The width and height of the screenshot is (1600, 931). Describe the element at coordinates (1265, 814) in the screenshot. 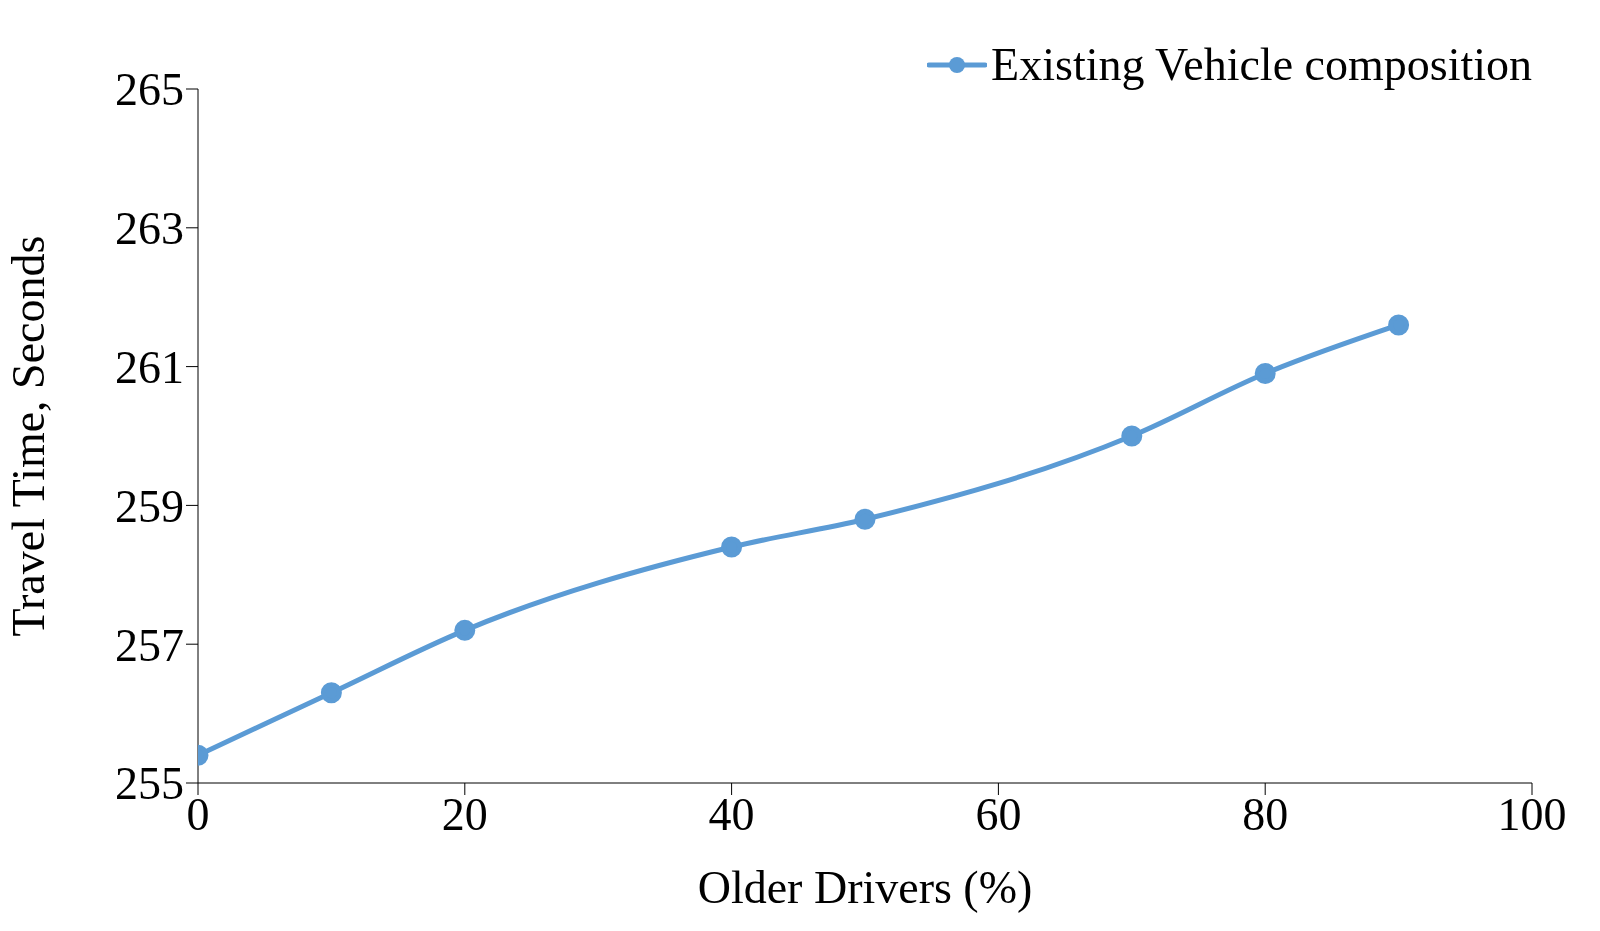

I see `x-tick-label: 80` at that location.